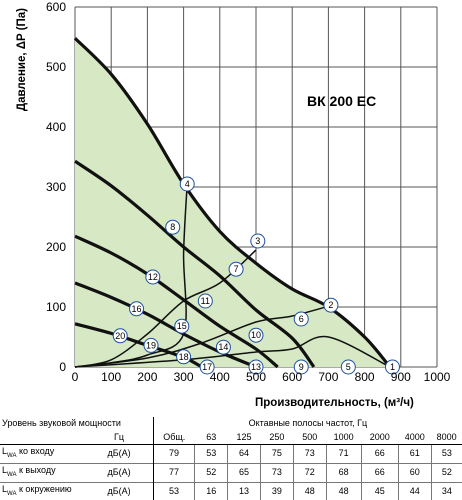 This screenshot has width=462, height=500. I want to click on marker-label: 13, so click(256, 367).